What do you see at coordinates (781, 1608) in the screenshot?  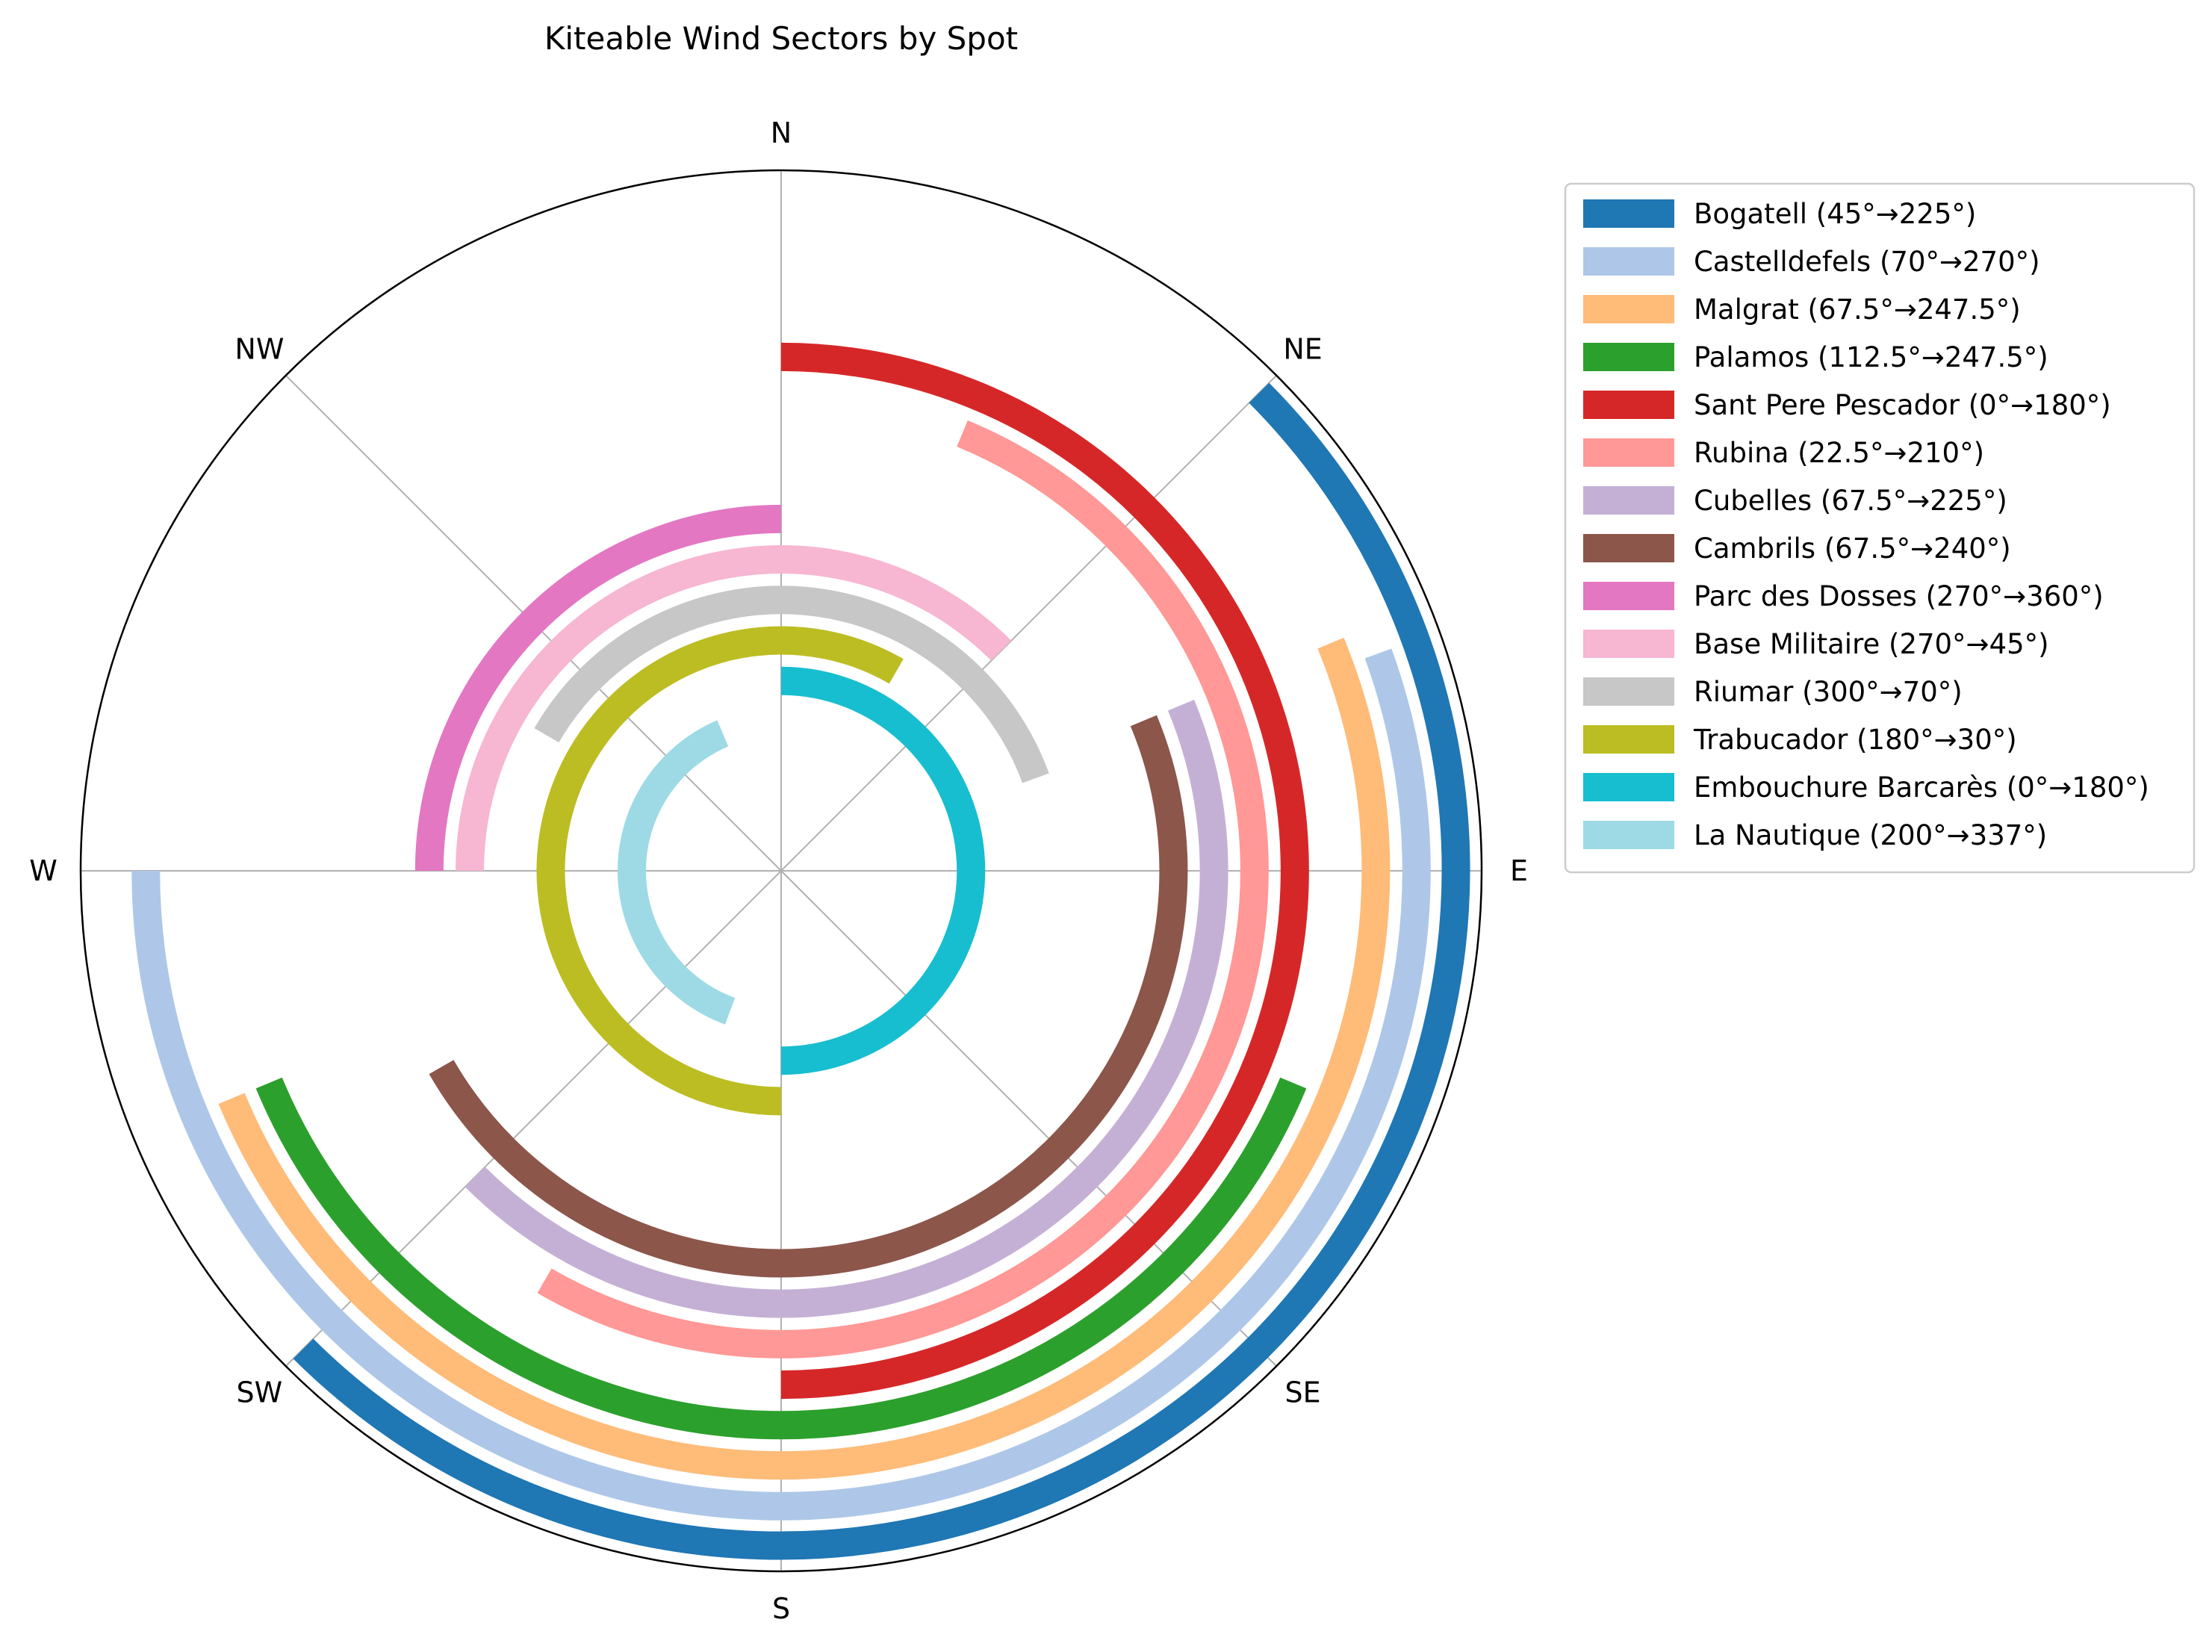 I see `direction-label-s: S` at bounding box center [781, 1608].